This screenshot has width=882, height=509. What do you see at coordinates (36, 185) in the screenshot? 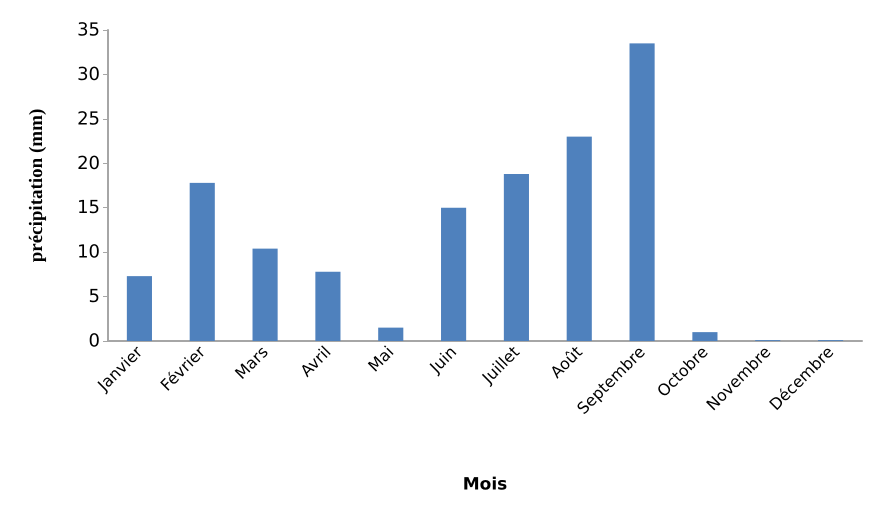
I see `y-axis-title: précipitation (mm)` at bounding box center [36, 185].